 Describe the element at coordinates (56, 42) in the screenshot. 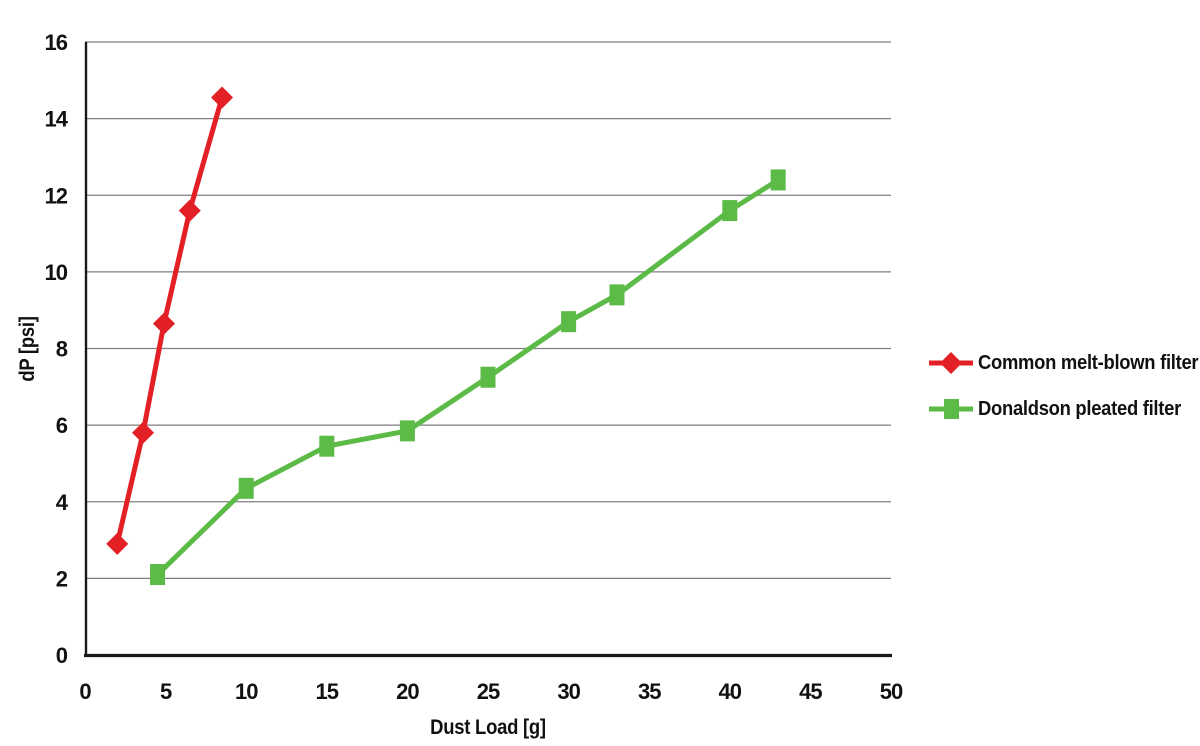

I see `y-tick-label: 16` at that location.